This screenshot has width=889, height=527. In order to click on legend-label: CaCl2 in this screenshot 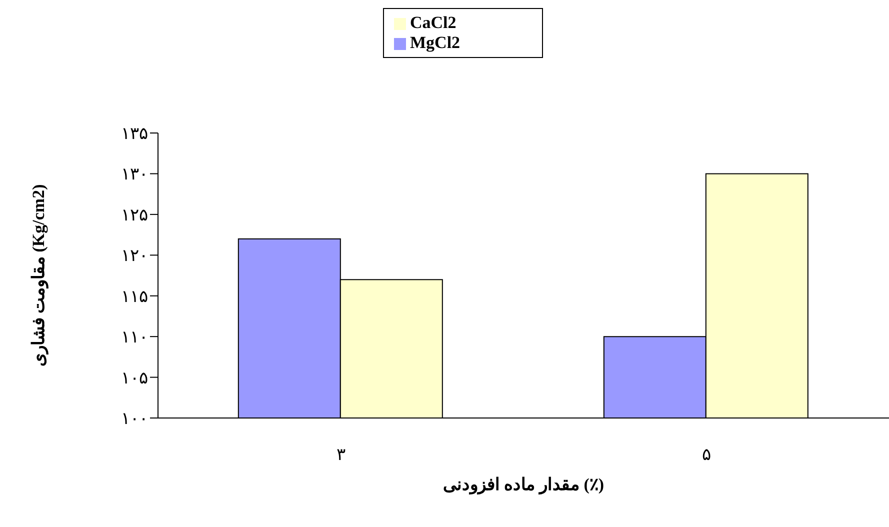, I will do `click(433, 22)`.